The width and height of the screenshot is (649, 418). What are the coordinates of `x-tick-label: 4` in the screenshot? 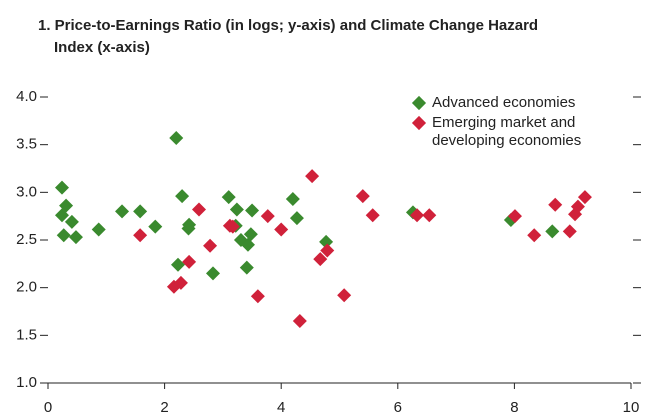 It's located at (281, 407).